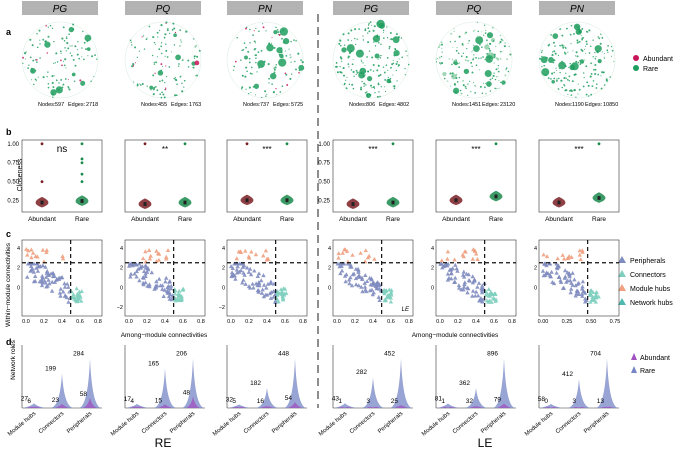 The image size is (685, 469). What do you see at coordinates (395, 401) in the screenshot?
I see `abundant-count: 25` at bounding box center [395, 401].